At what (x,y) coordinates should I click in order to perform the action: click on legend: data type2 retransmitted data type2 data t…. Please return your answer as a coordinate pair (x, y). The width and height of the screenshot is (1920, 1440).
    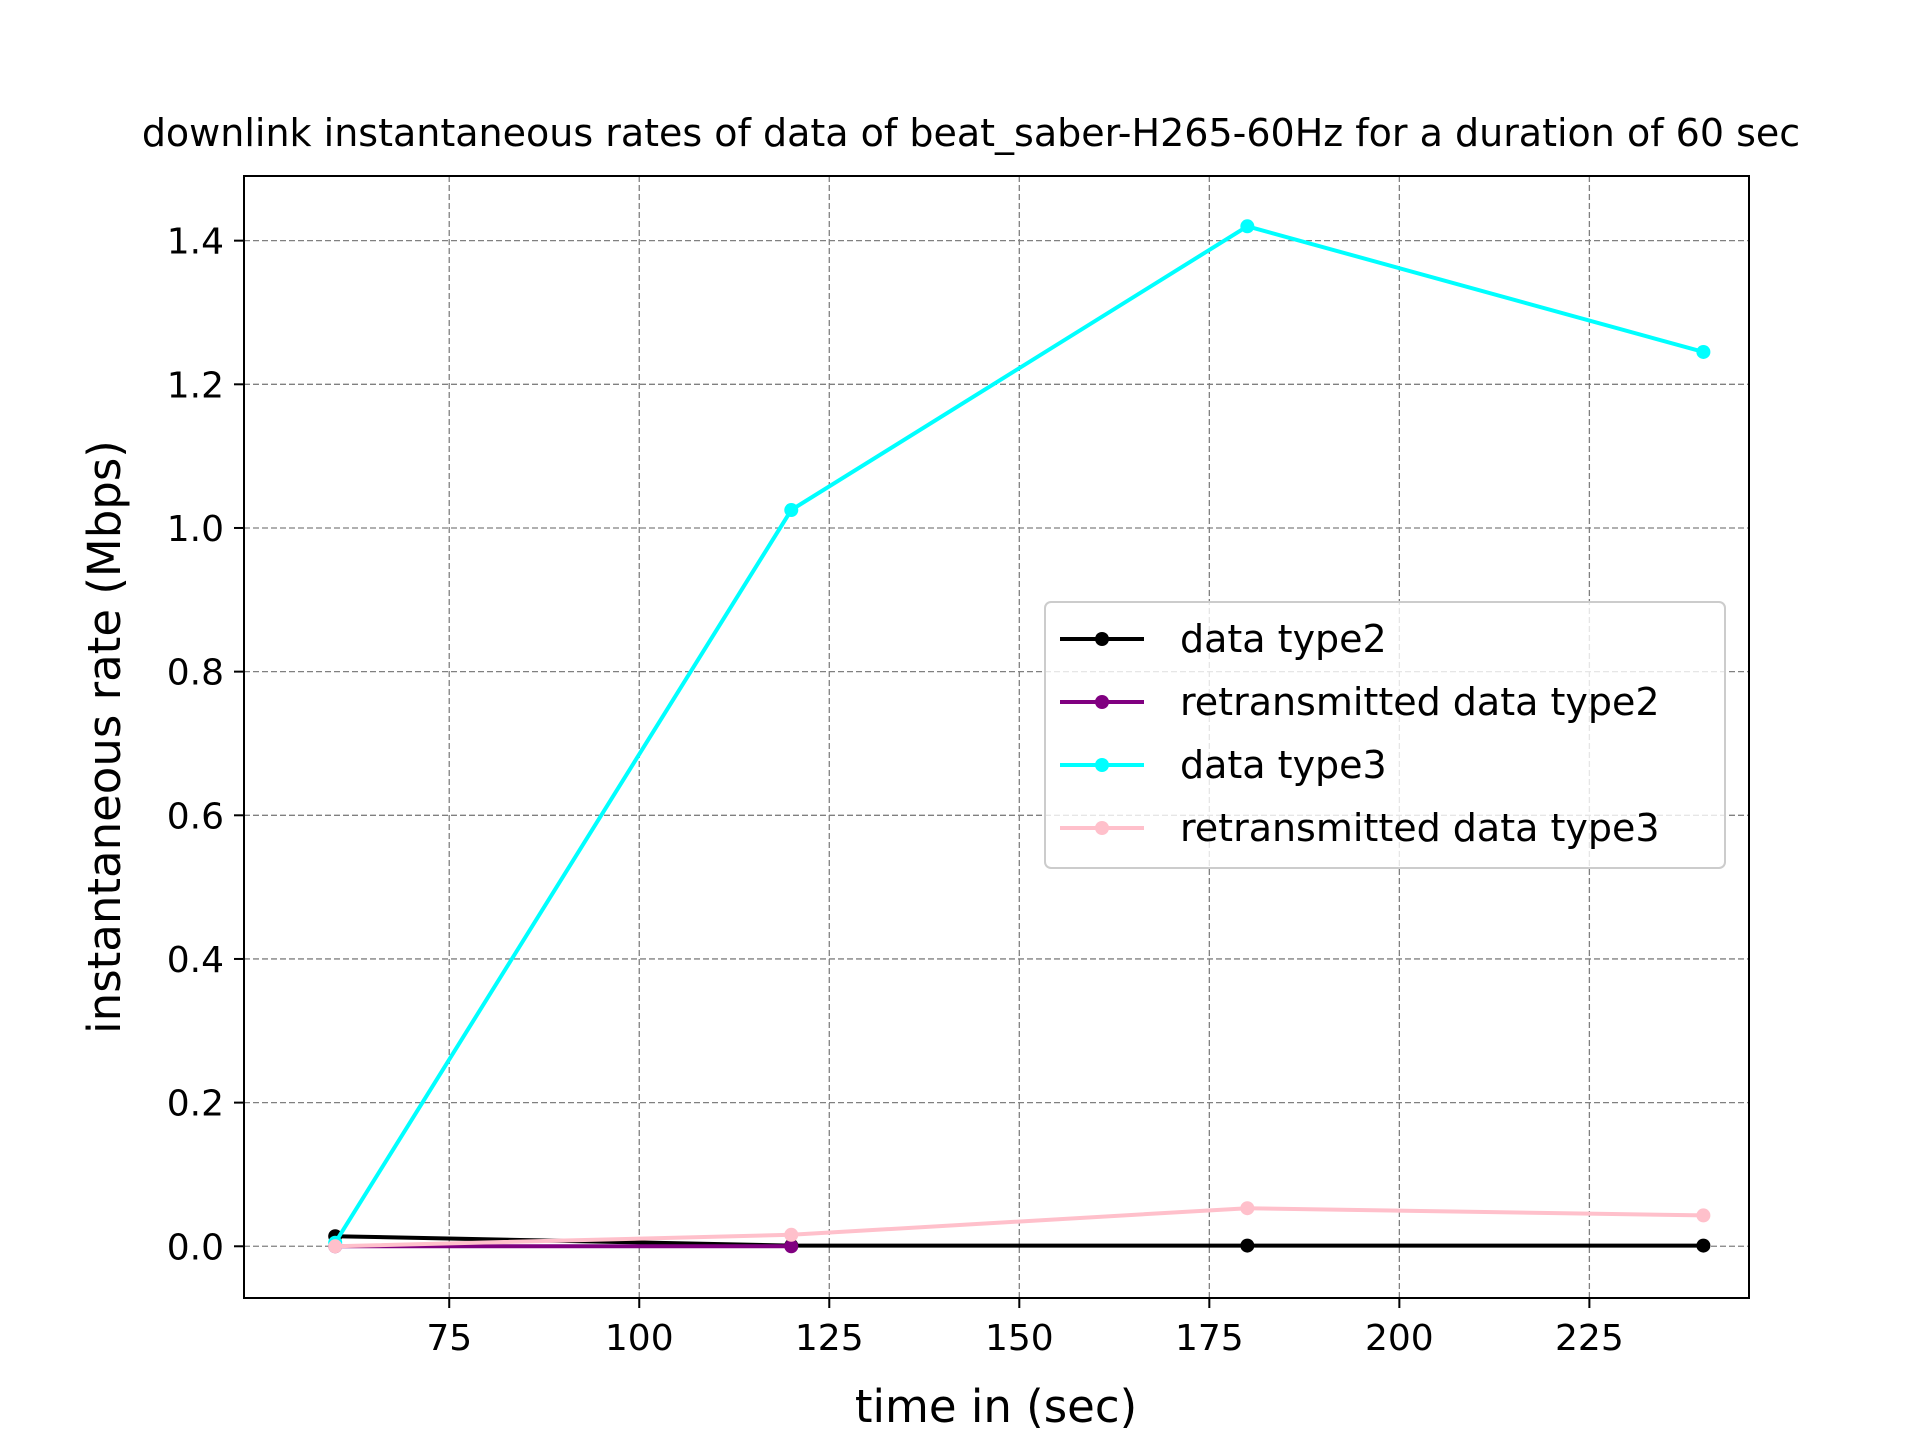
    Looking at the image, I should click on (1385, 735).